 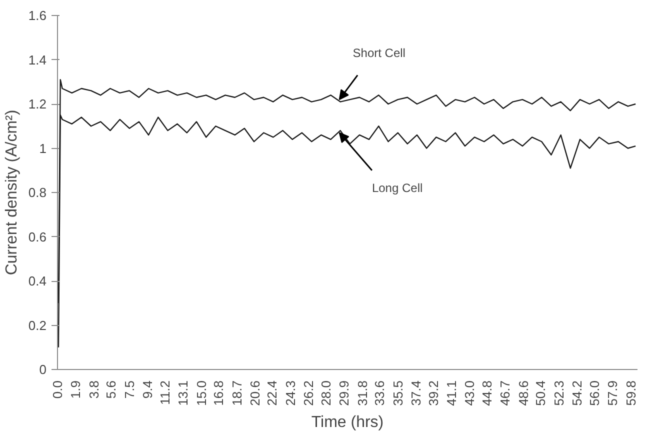 What do you see at coordinates (558, 393) in the screenshot?
I see `x-tick-label: 52.3` at bounding box center [558, 393].